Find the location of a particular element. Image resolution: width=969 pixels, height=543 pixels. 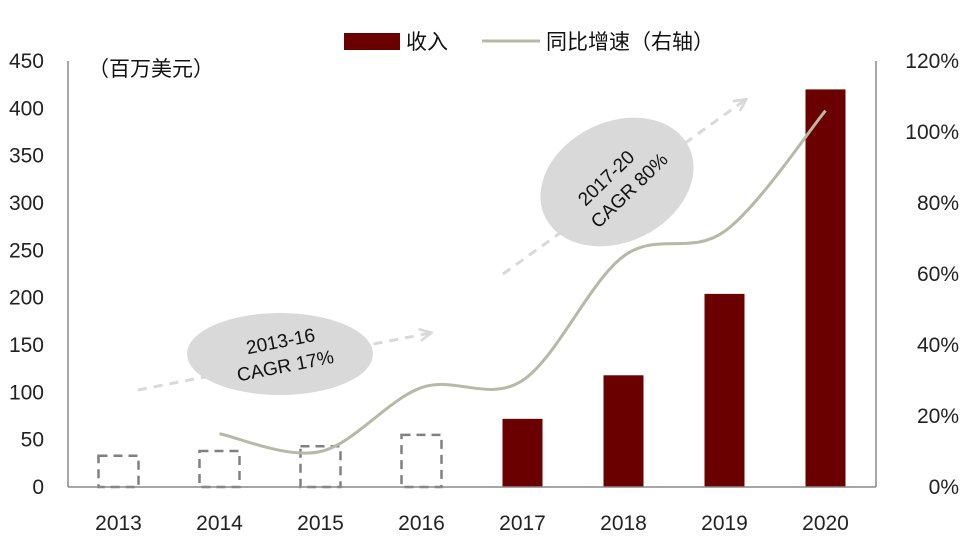

left-tick-label: 200 is located at coordinates (26, 298).